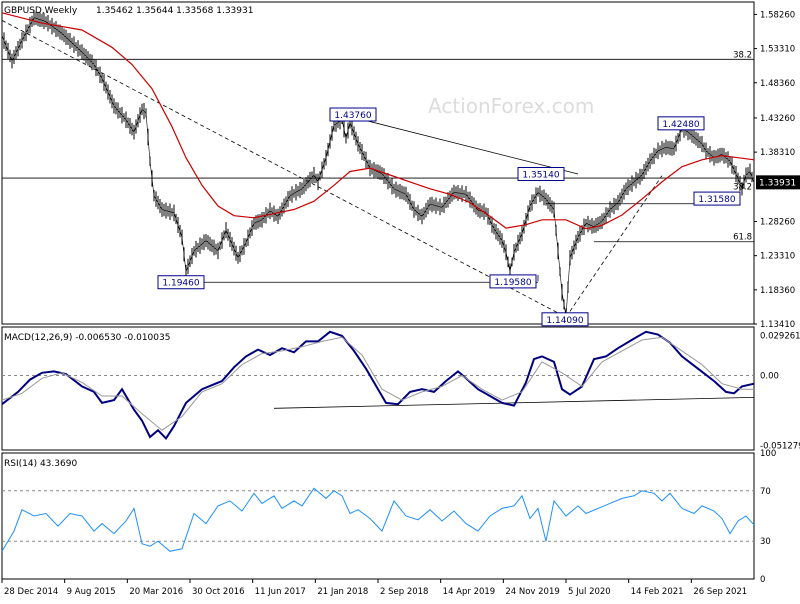 This screenshot has height=604, width=800. Describe the element at coordinates (777, 291) in the screenshot. I see `price-y-tick-label: 1.18360` at that location.